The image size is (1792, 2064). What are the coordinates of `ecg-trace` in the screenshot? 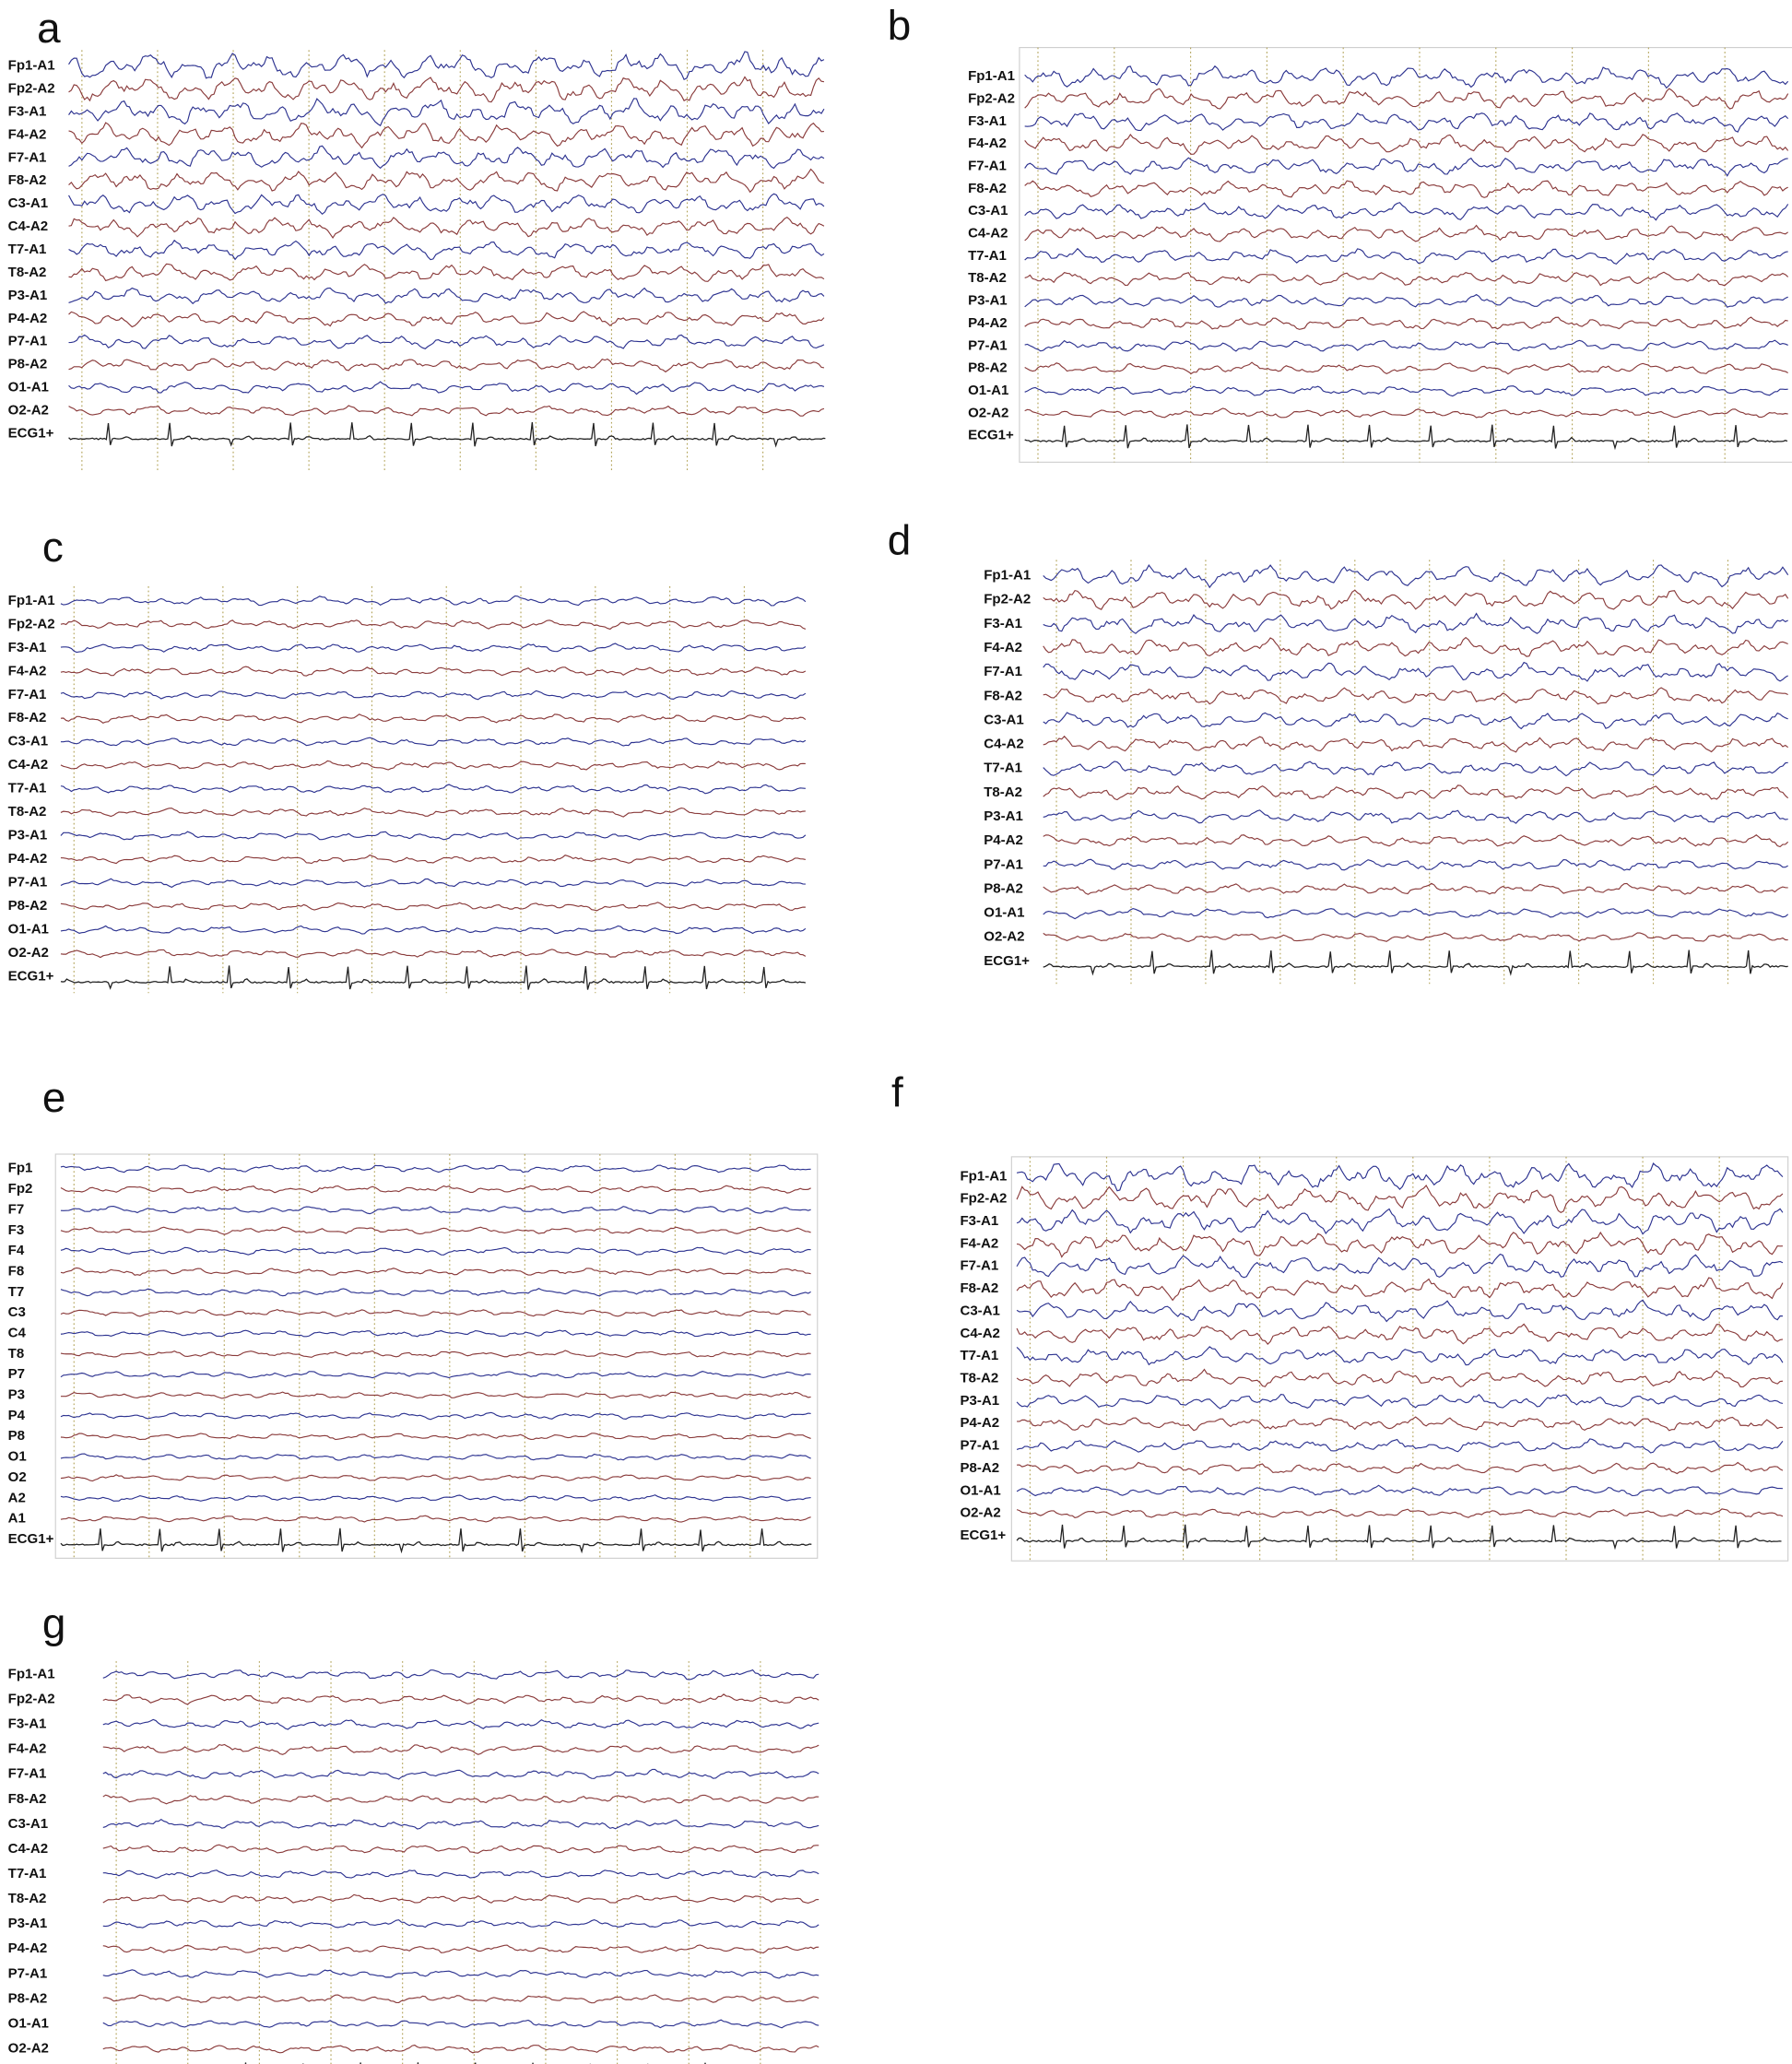 It's located at (1406, 438).